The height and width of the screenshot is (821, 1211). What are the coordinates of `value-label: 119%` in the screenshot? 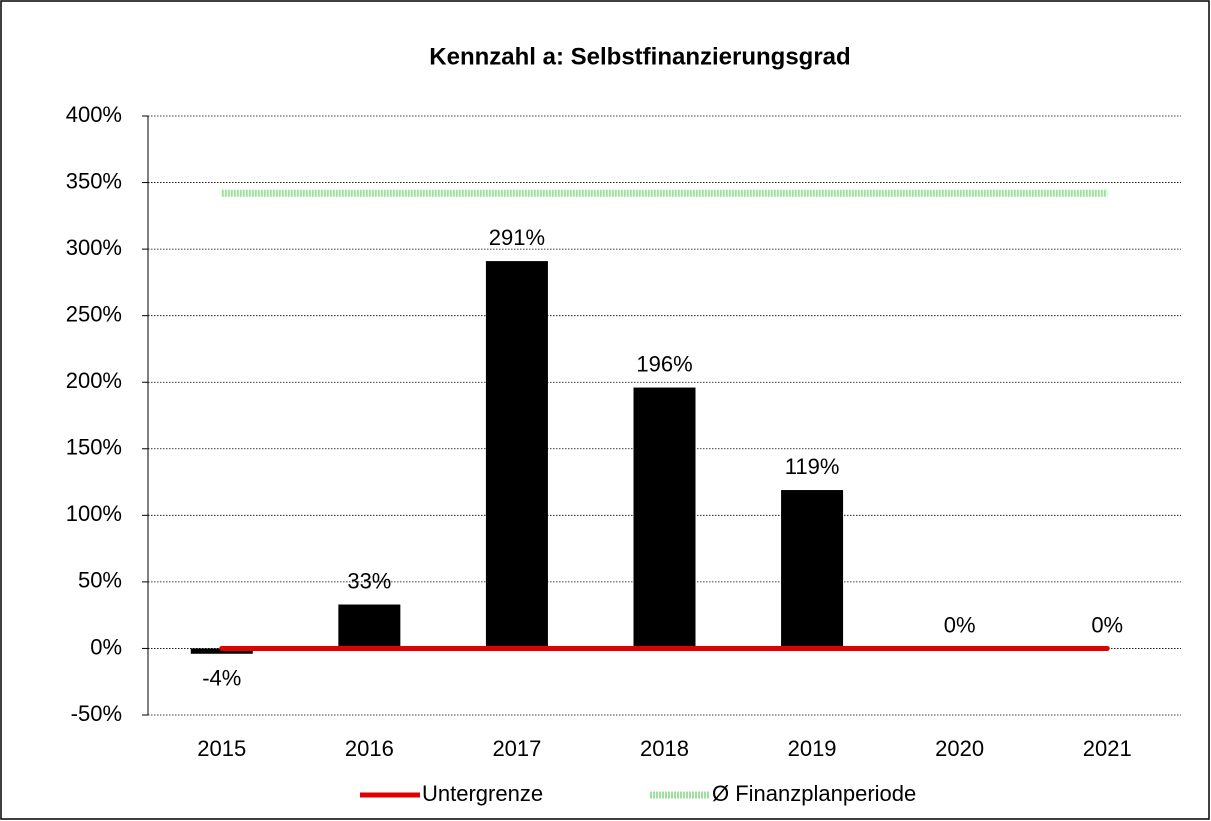 It's located at (812, 466).